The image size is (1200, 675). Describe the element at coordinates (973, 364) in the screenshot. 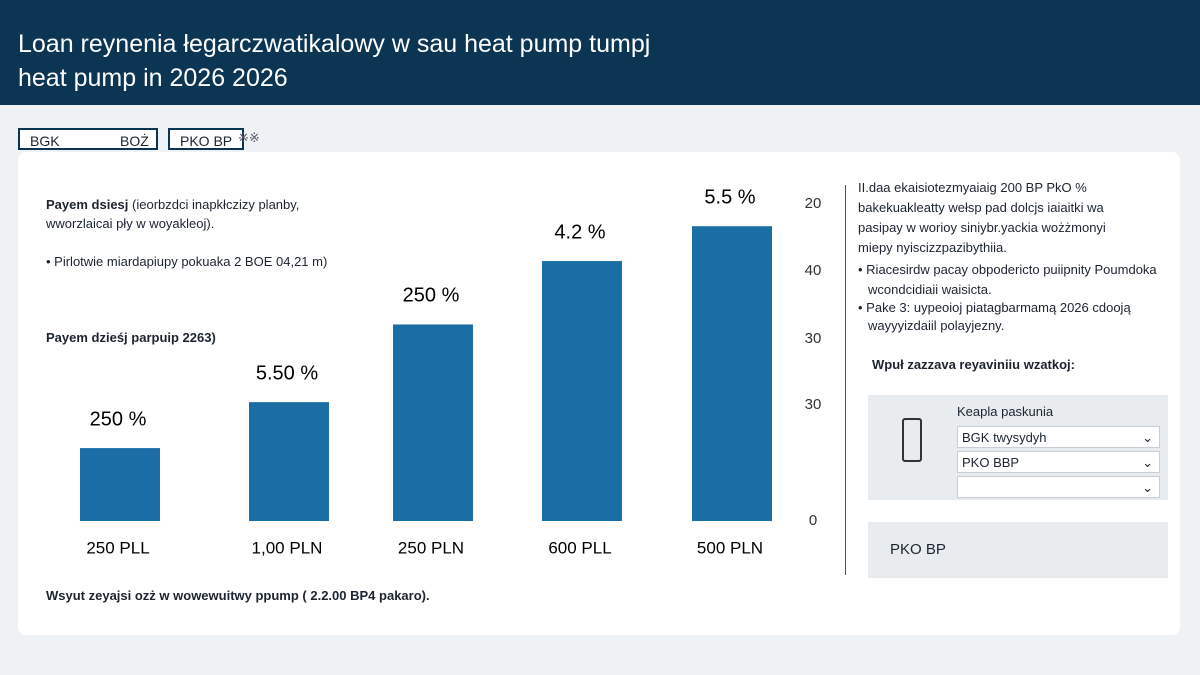

I see `question: Wpuł zazzava reyaviniiu wzatkoj:` at that location.